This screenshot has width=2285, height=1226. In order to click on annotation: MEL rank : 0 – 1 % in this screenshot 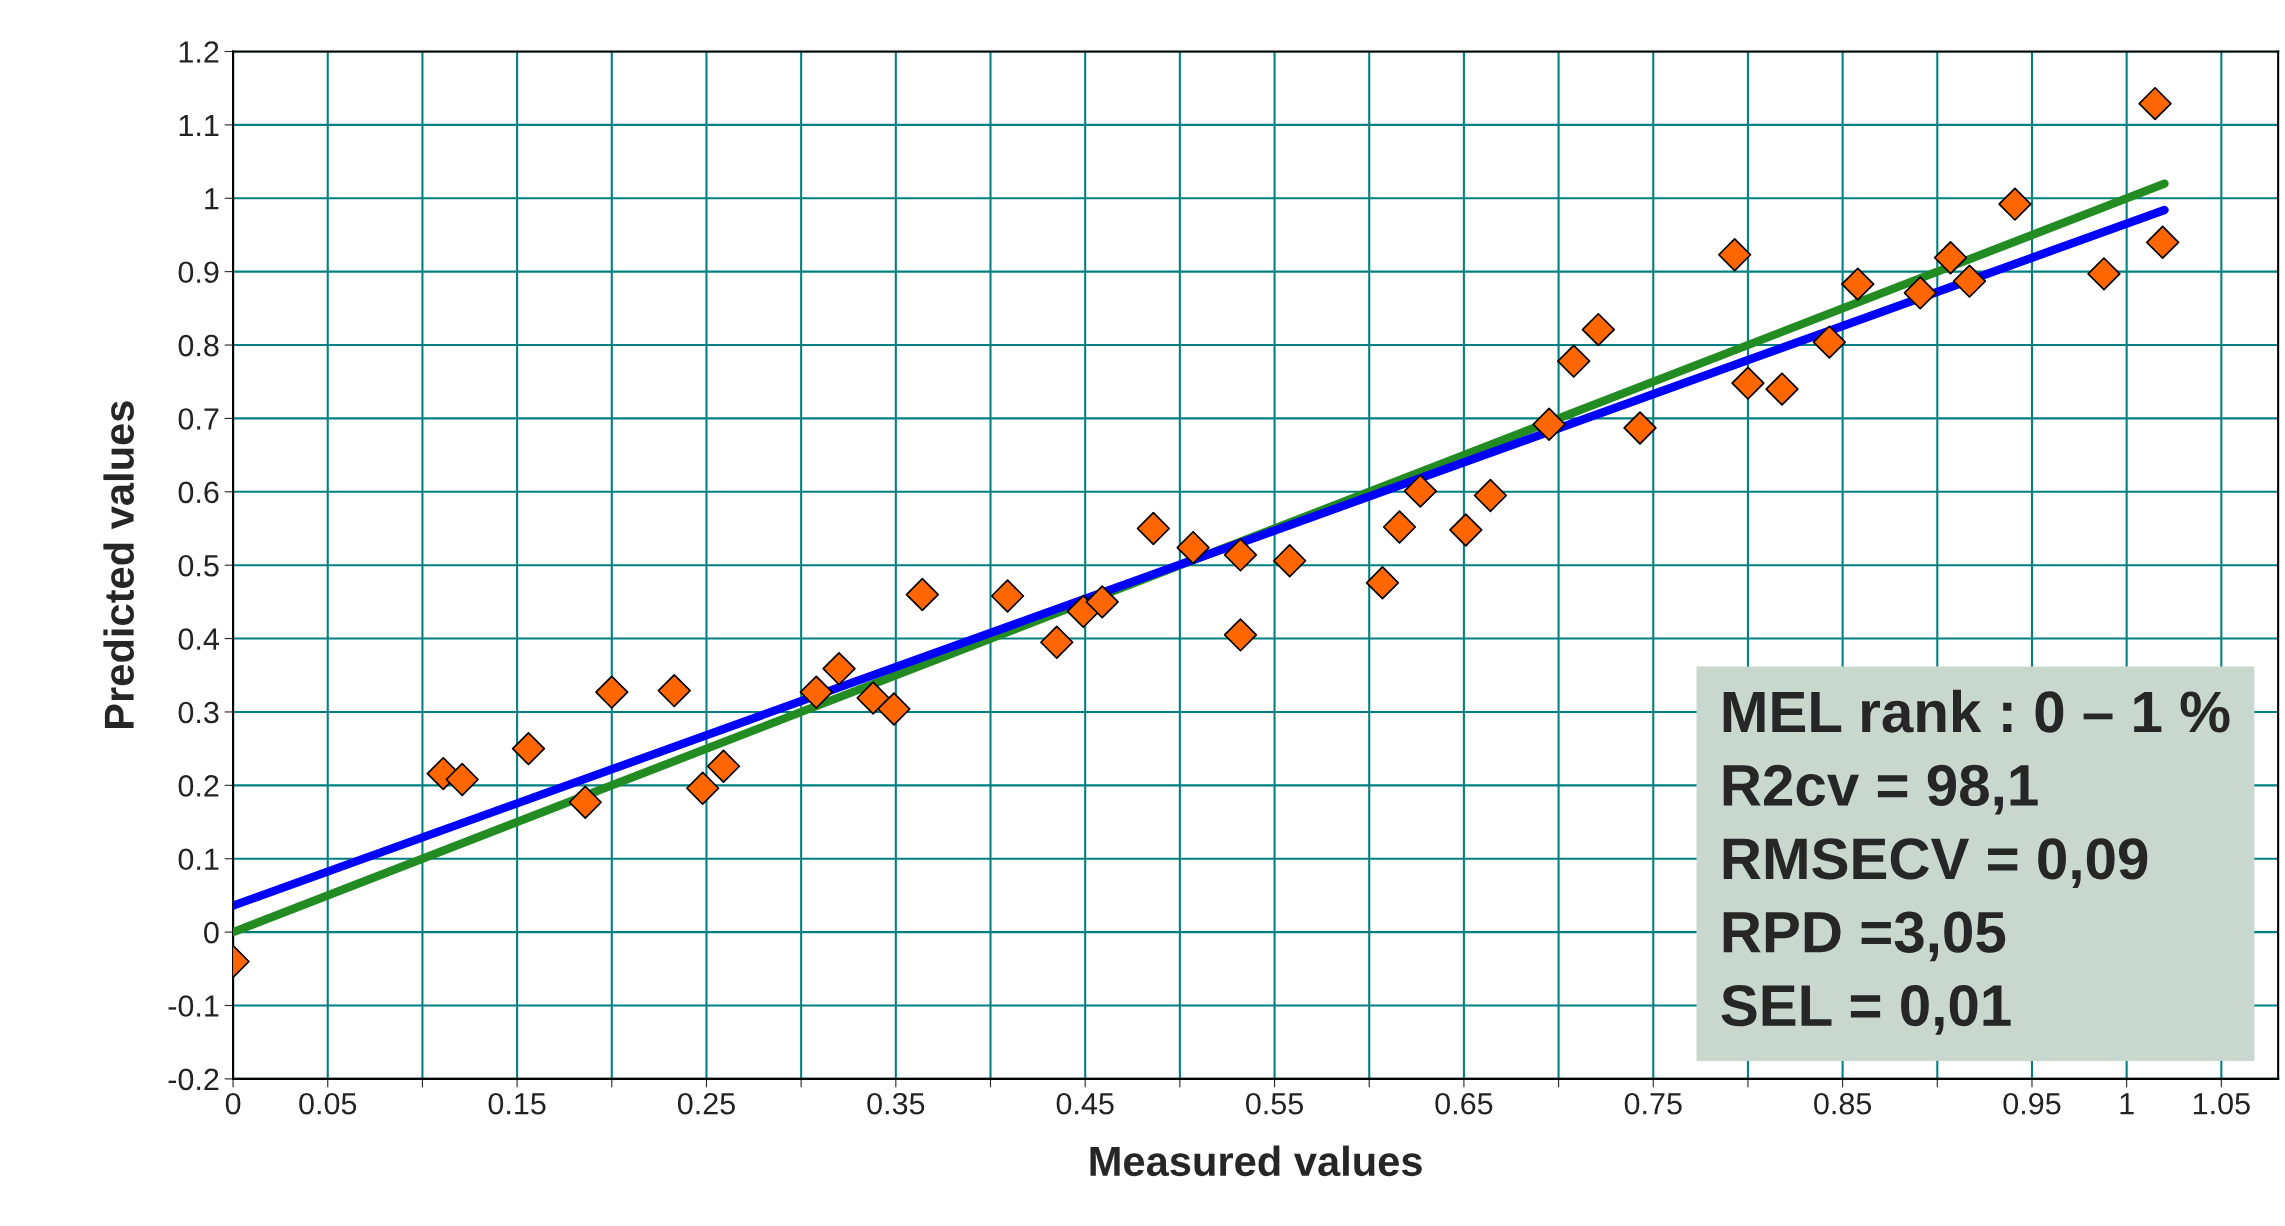, I will do `click(1976, 711)`.